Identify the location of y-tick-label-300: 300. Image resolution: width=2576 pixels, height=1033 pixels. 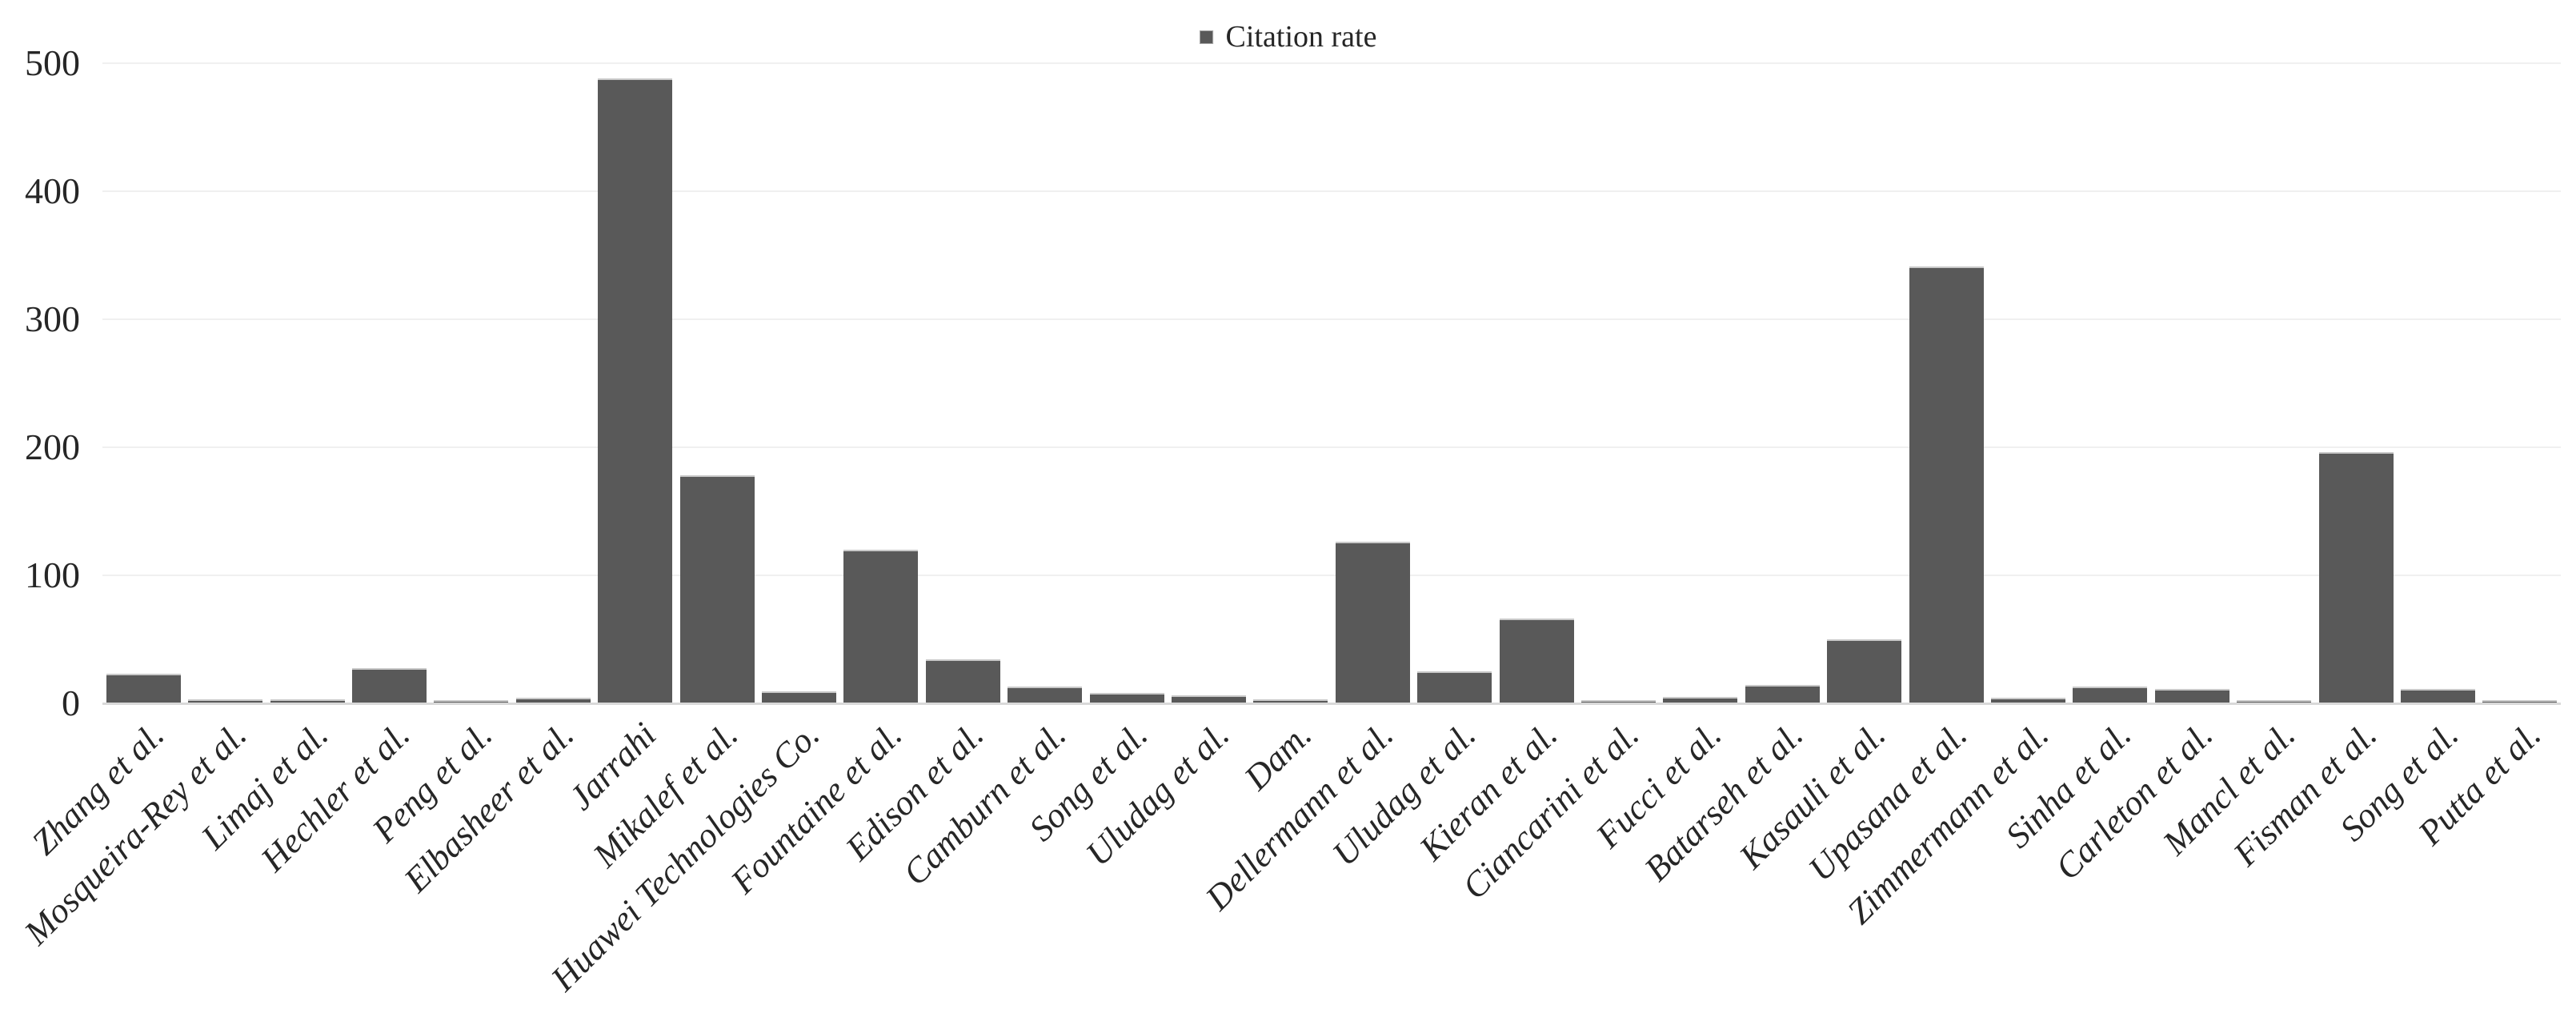
(52, 318).